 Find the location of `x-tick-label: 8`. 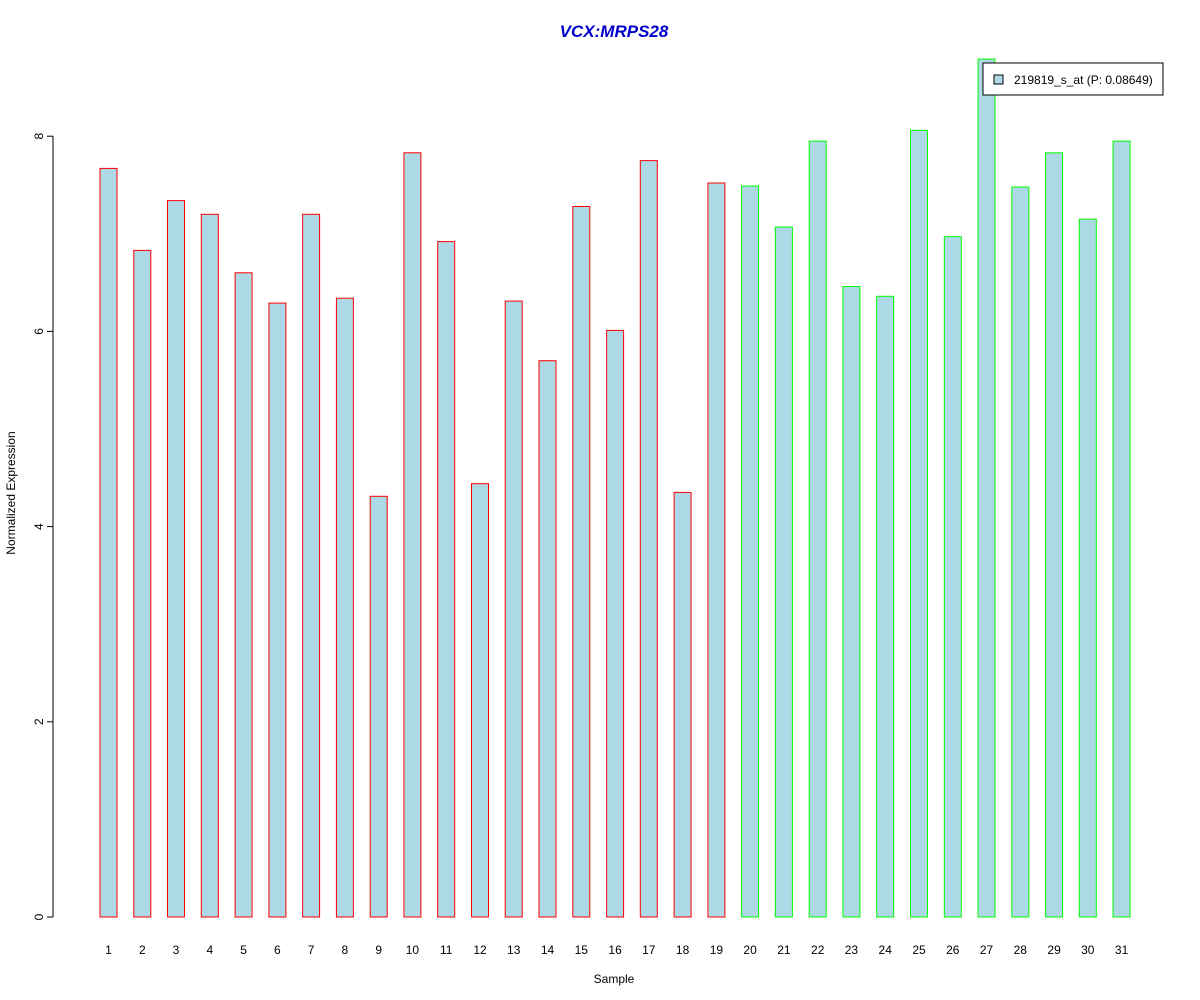

x-tick-label: 8 is located at coordinates (345, 950).